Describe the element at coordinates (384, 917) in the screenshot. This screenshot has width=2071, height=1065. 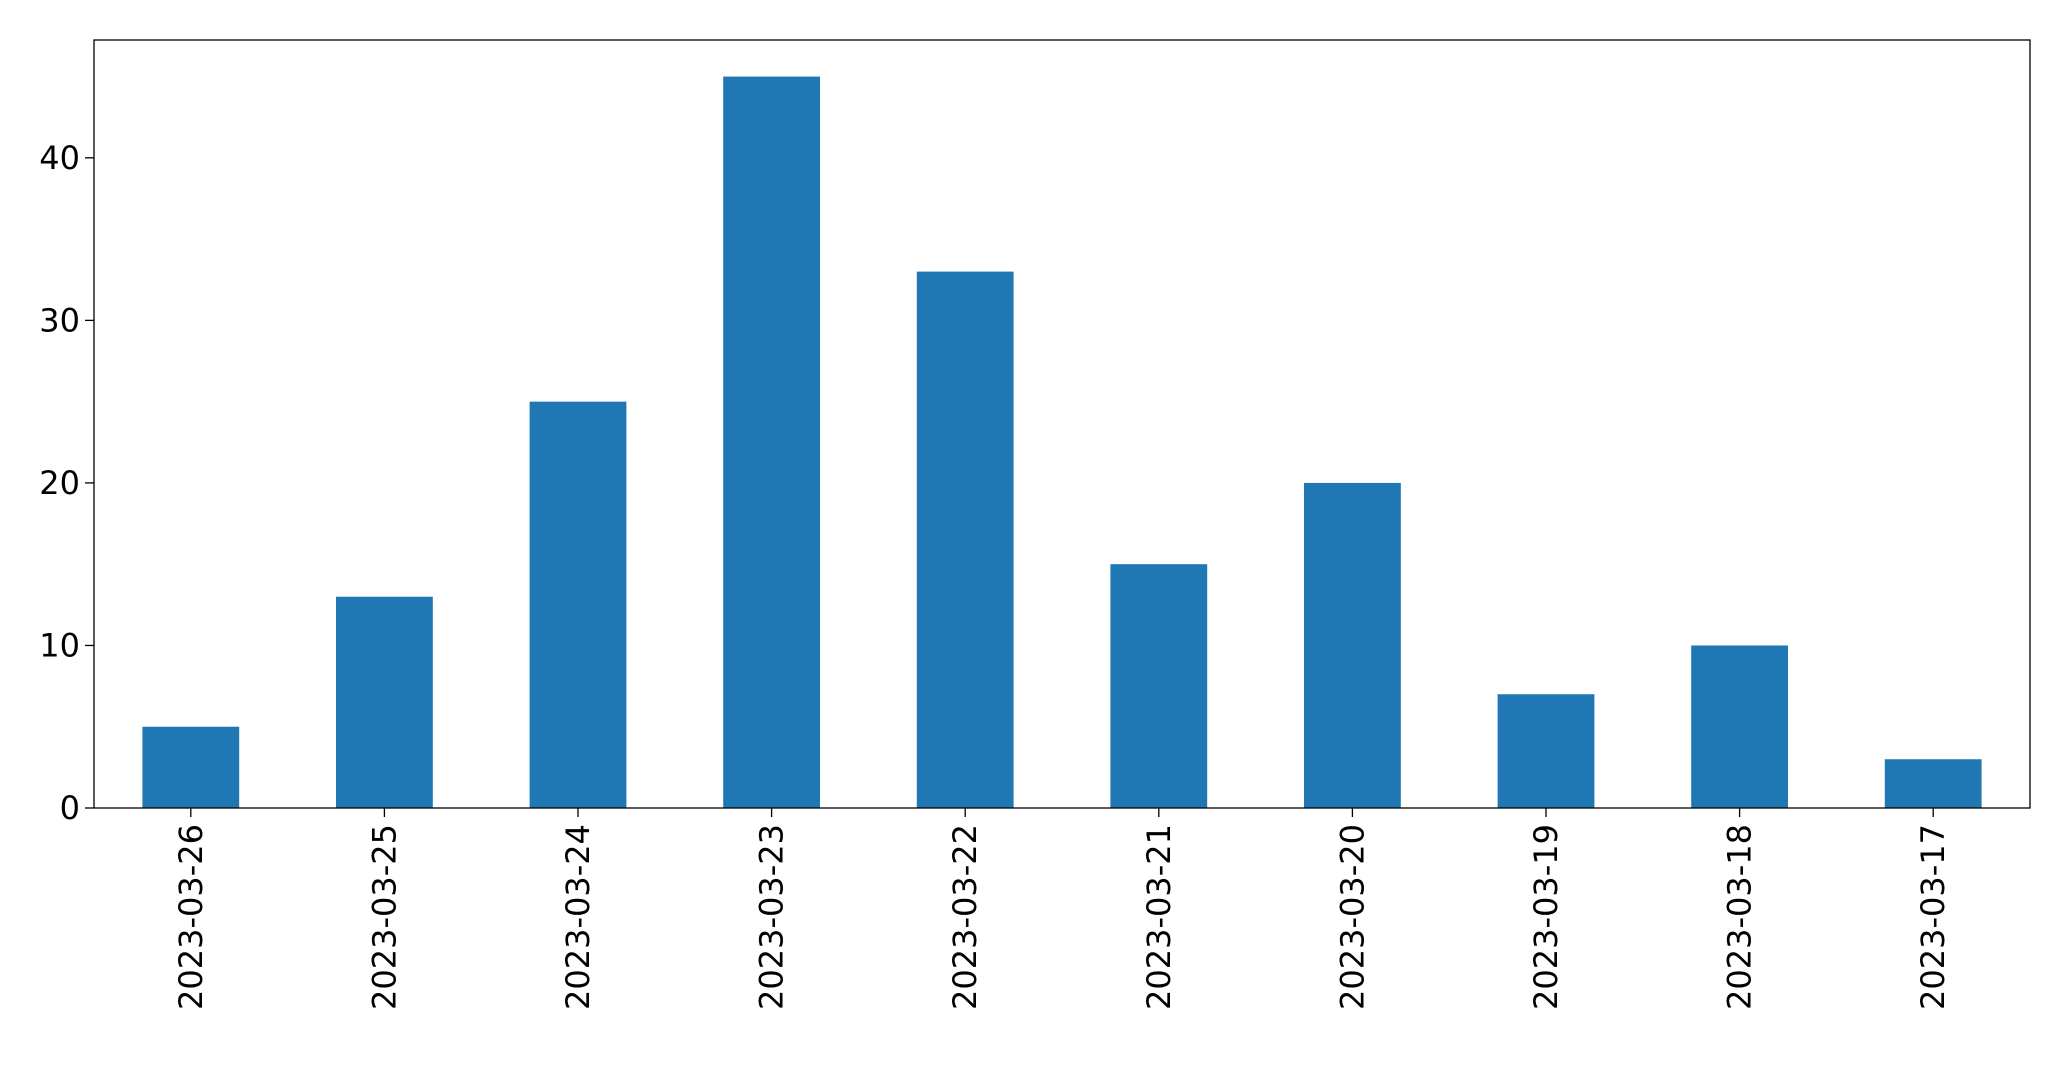
I see `x-tick-label: 2023-03-25` at that location.